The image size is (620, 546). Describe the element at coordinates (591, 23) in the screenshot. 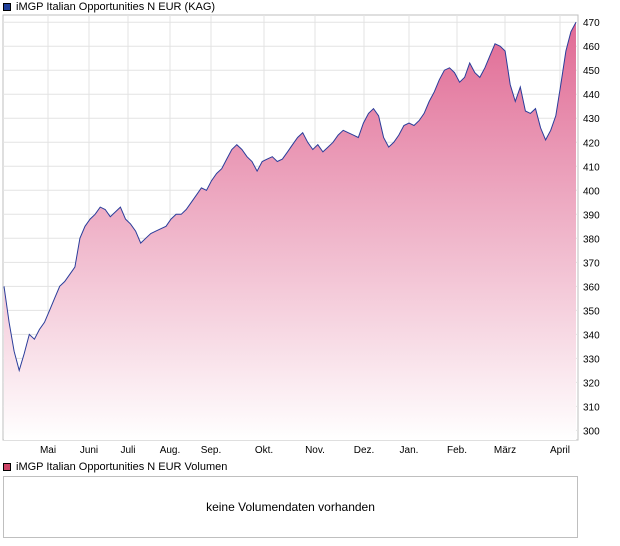

I see `y-tick-label: 470` at that location.